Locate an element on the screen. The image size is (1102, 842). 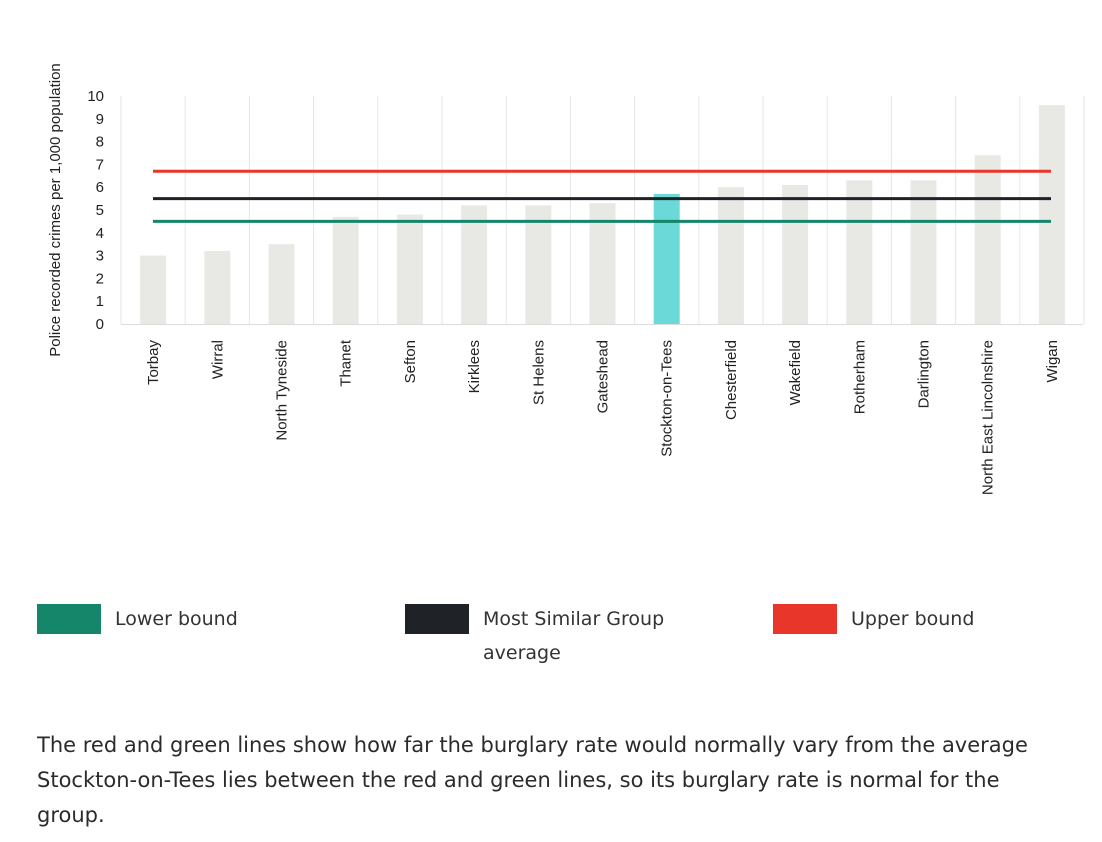
legend-item-upper-bound: Upper bound is located at coordinates (917, 620).